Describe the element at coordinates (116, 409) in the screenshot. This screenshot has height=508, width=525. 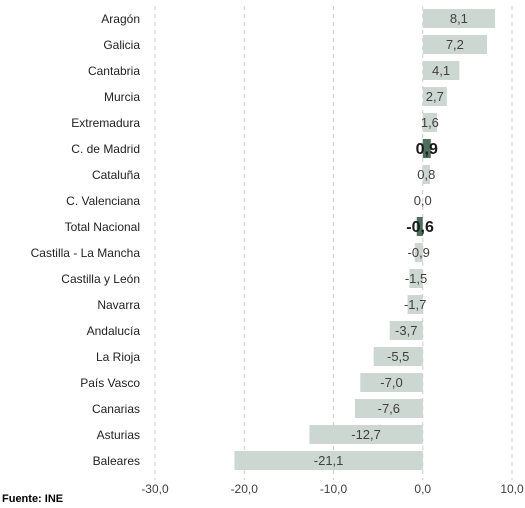
I see `category-label: Canarias` at that location.